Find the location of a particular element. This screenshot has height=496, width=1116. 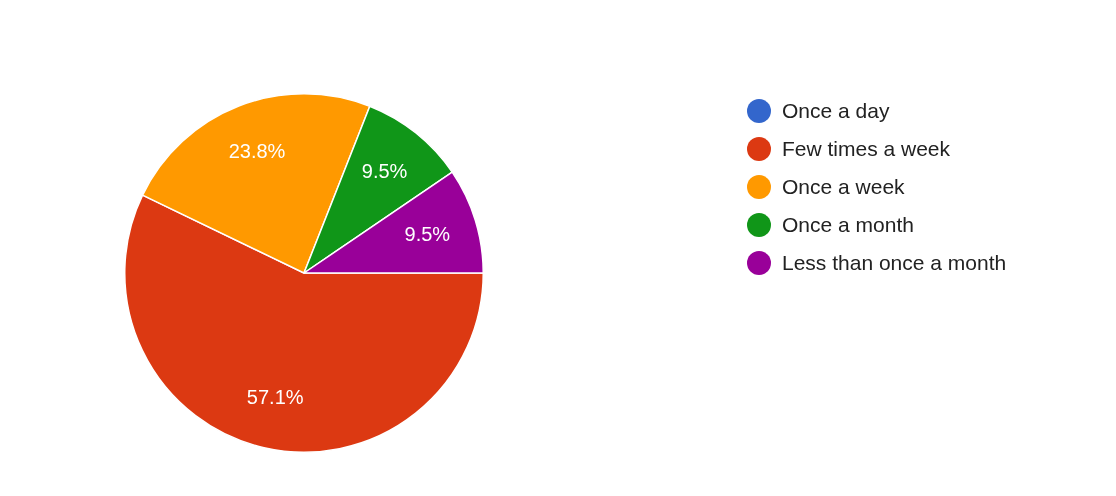

data-label: 23.8% is located at coordinates (257, 151).